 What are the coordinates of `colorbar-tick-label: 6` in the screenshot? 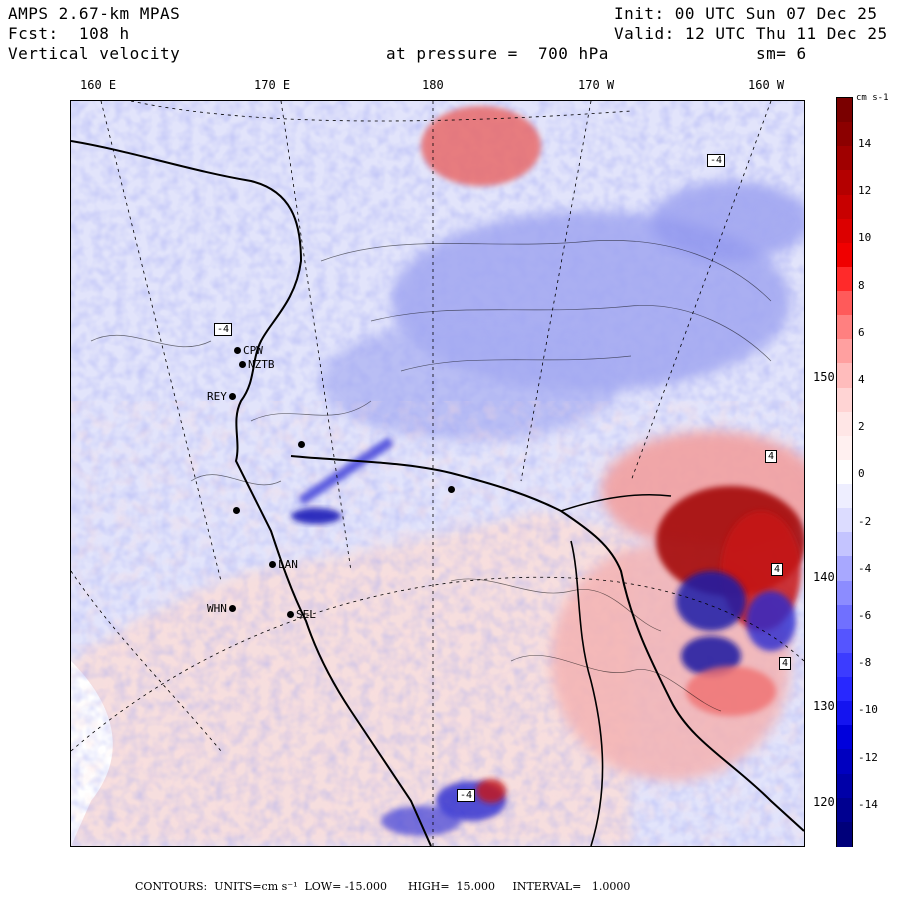 It's located at (861, 332).